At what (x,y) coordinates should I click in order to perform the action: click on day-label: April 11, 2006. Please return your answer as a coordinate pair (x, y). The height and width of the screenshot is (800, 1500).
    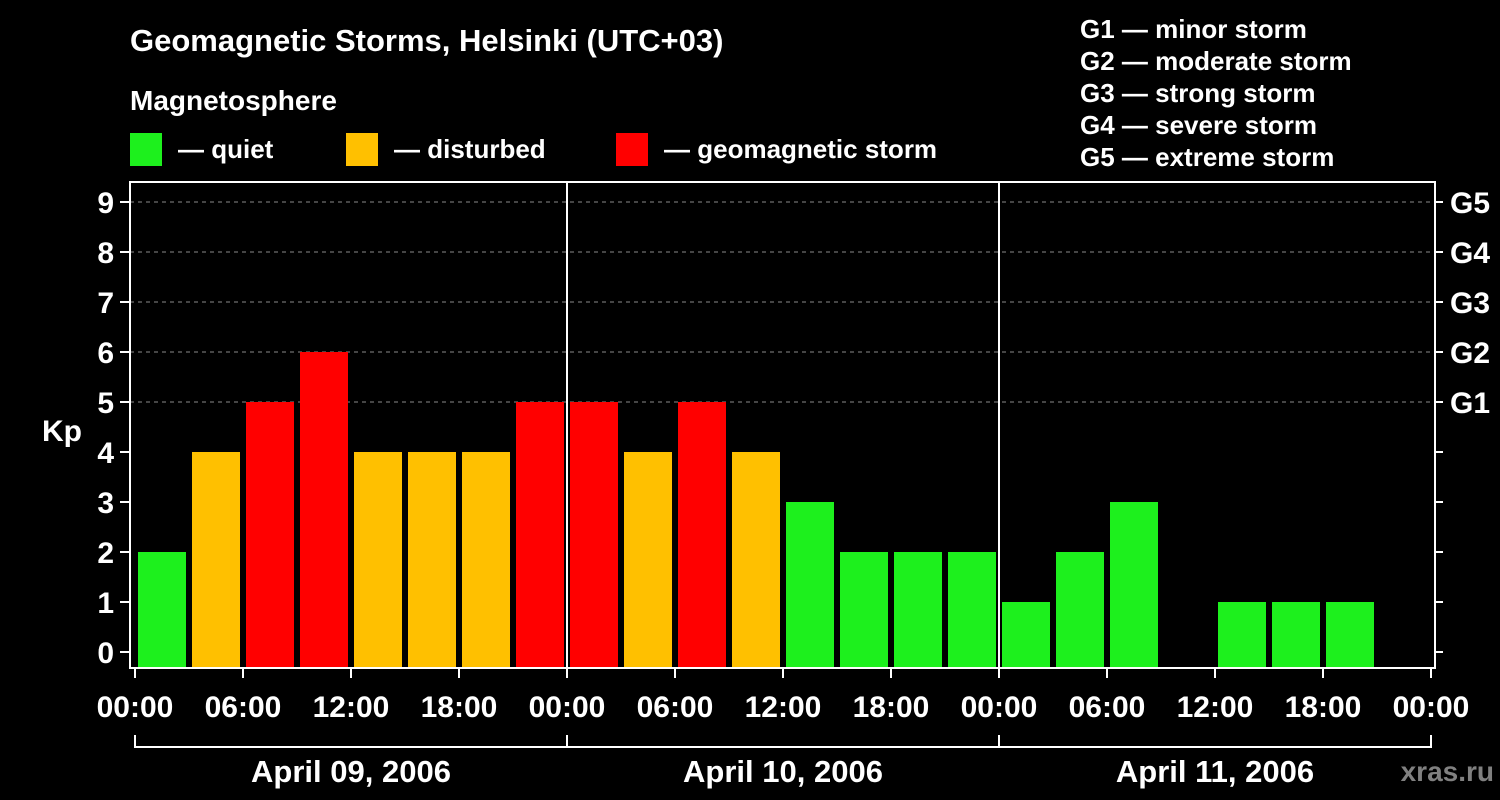
    Looking at the image, I should click on (1215, 771).